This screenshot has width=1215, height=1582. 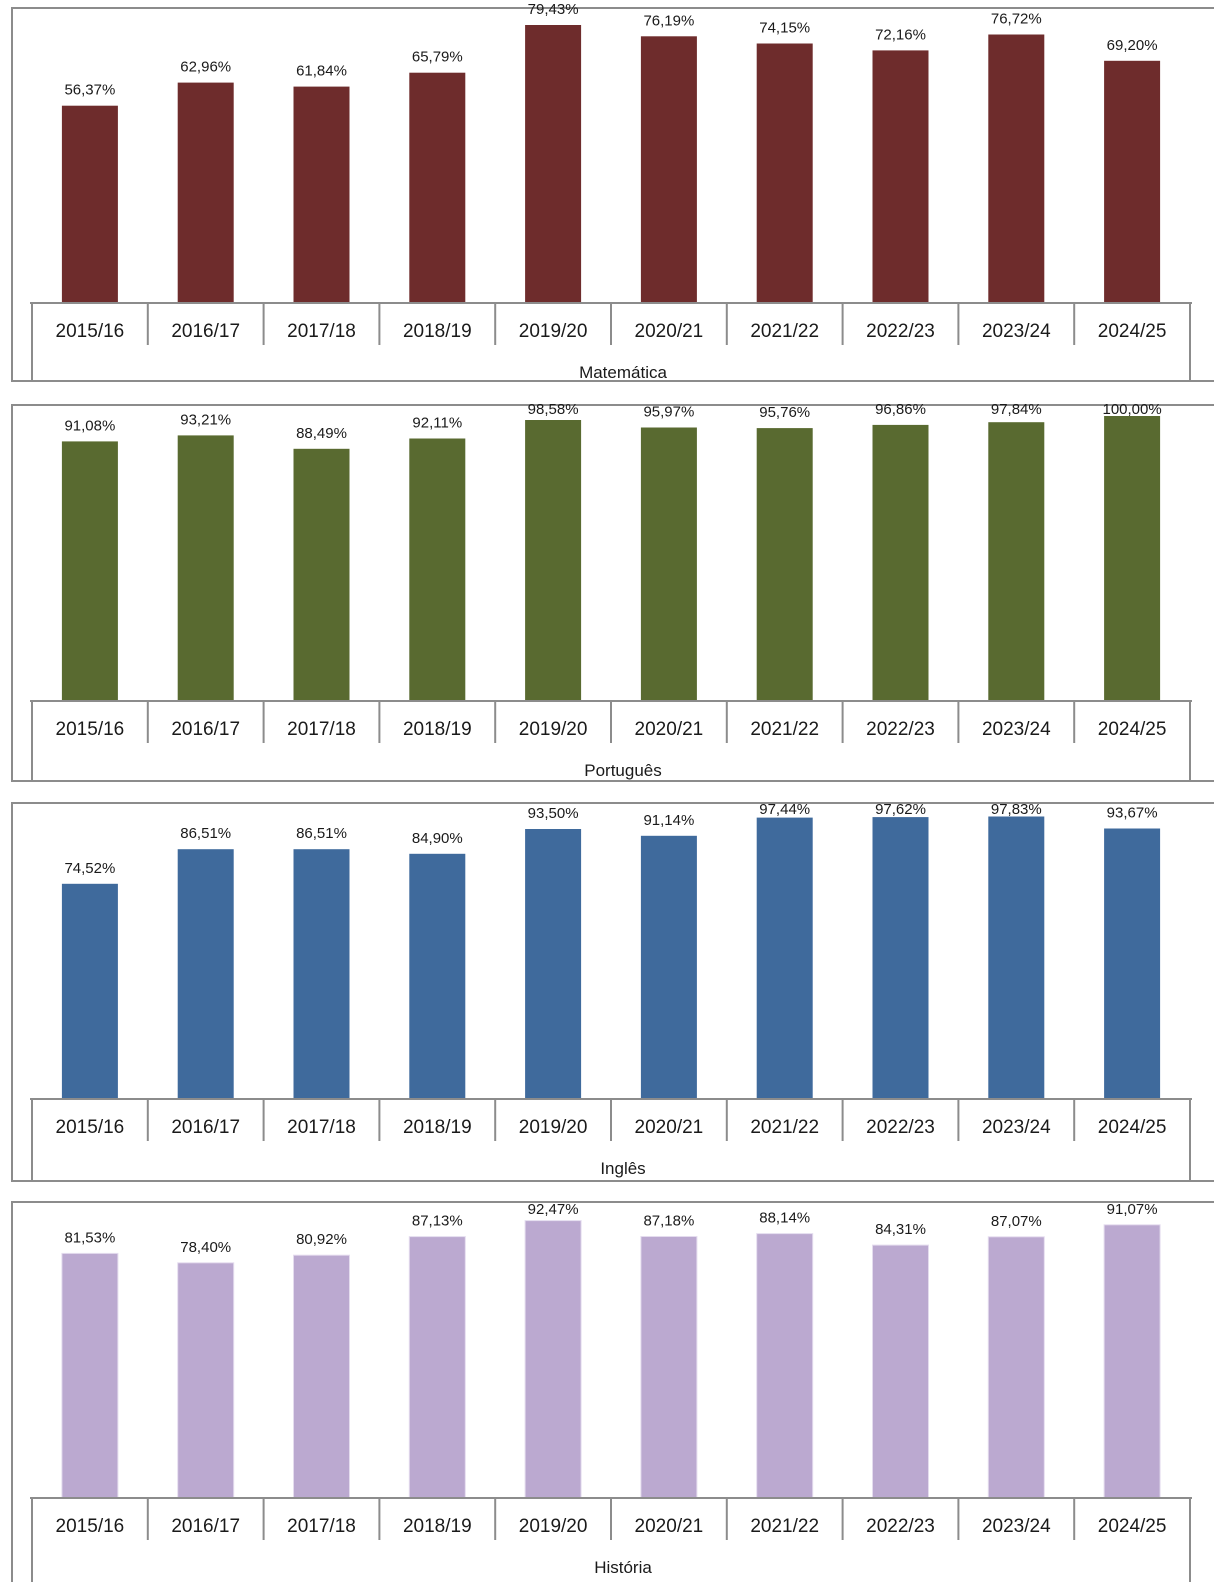 I want to click on data-label: 87,18%, so click(x=668, y=1221).